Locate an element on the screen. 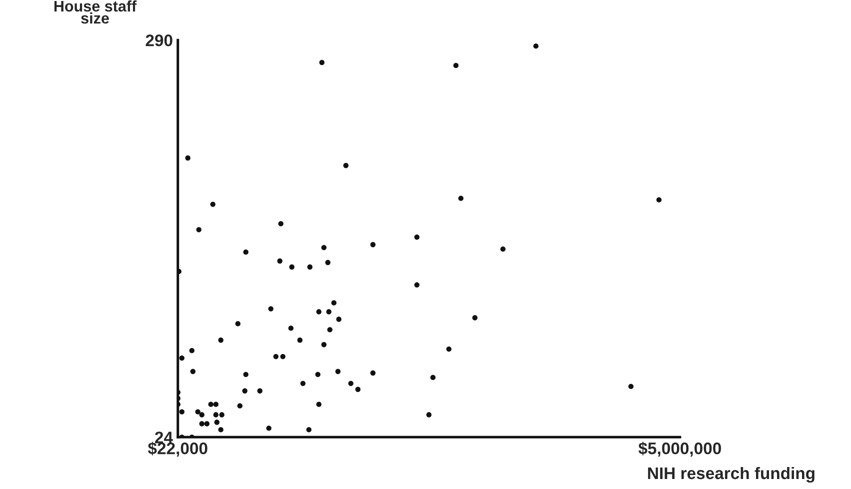 This screenshot has width=851, height=489. x-tick-label: $22,000 is located at coordinates (178, 449).